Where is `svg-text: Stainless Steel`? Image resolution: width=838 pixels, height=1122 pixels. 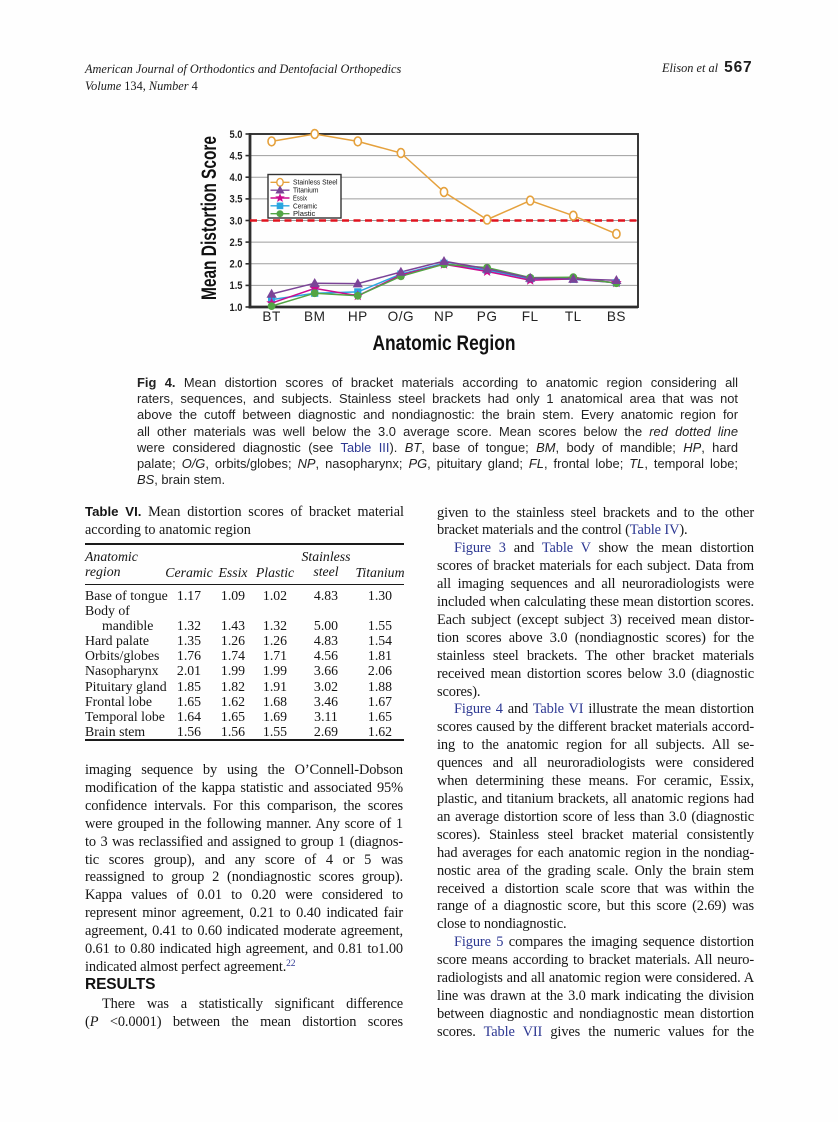
svg-text: Stainless Steel is located at coordinates (315, 182).